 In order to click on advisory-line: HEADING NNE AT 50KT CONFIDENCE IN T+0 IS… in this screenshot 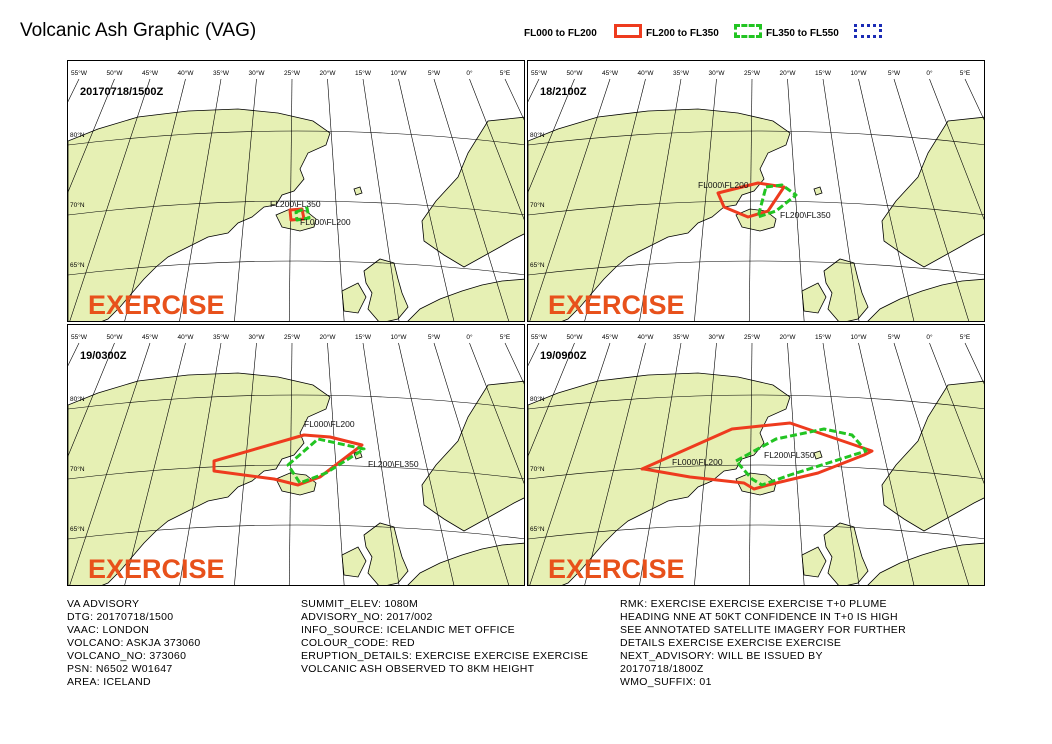, I will do `click(759, 617)`.